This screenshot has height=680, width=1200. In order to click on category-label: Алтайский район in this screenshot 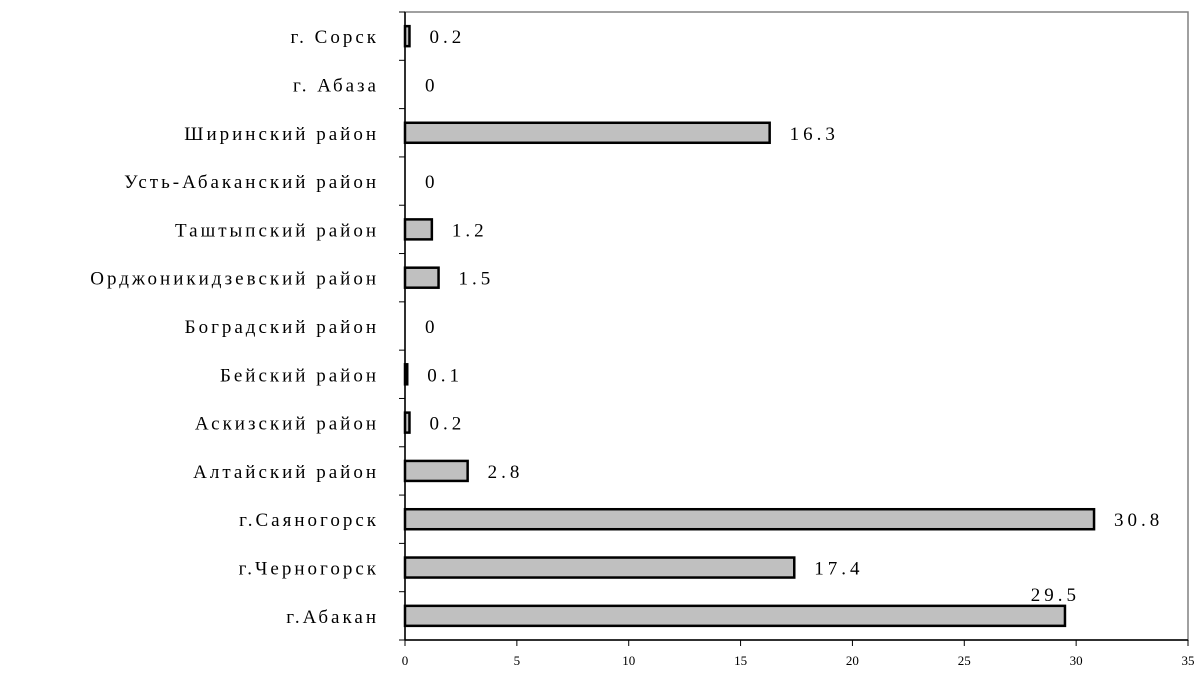, I will do `click(286, 472)`.